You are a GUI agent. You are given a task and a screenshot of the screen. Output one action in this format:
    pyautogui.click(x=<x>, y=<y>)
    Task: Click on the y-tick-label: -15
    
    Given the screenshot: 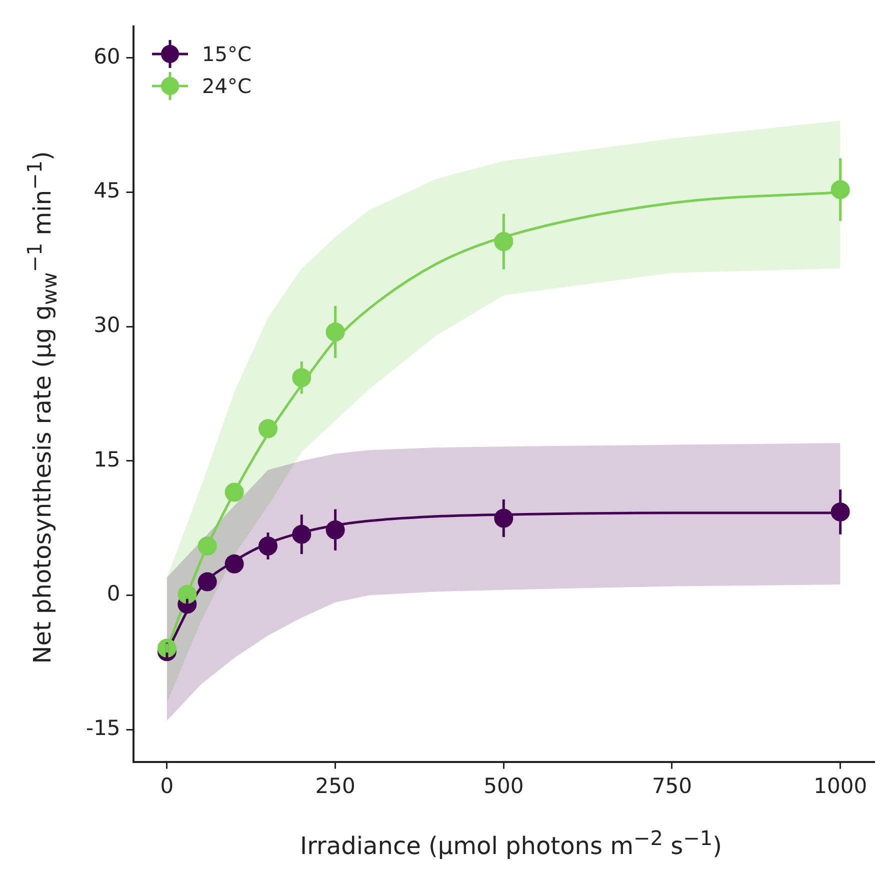 What is the action you would take?
    pyautogui.click(x=103, y=728)
    